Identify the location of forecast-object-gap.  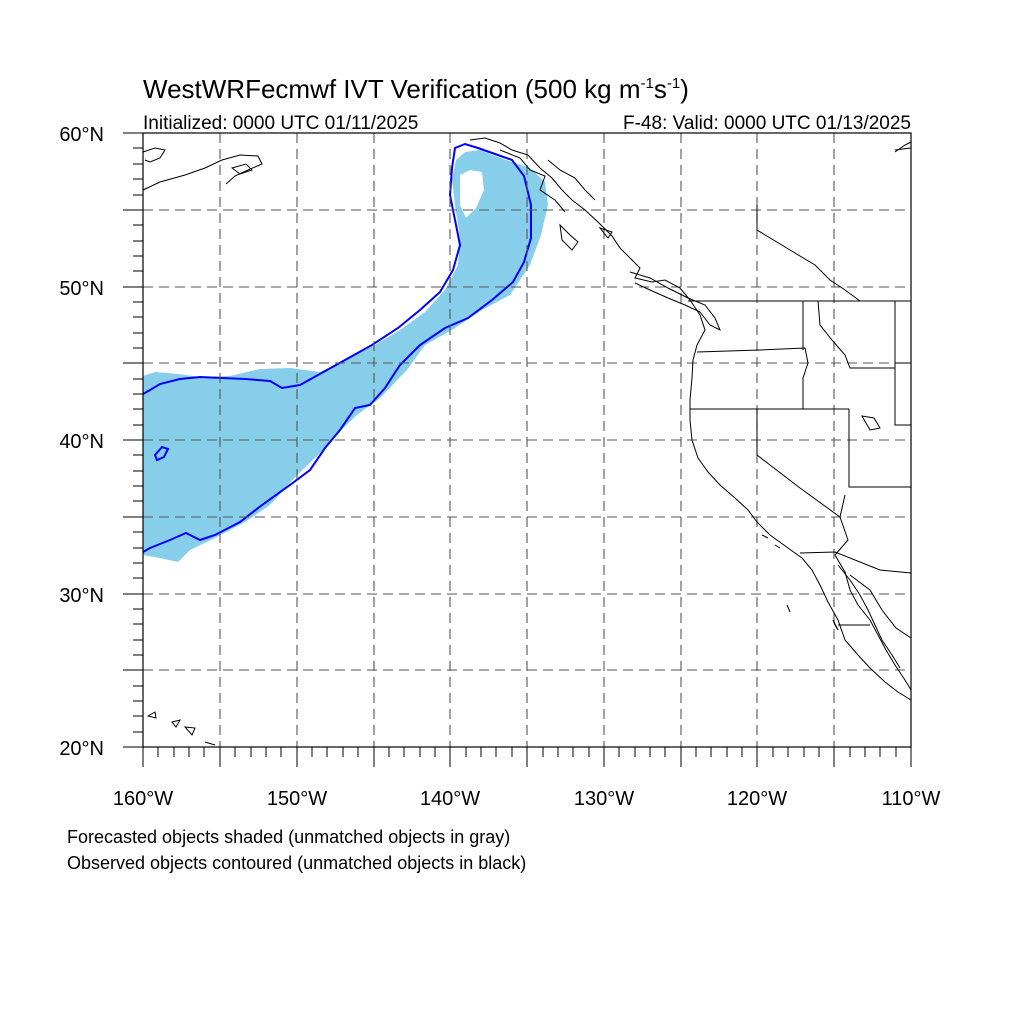
(472, 194).